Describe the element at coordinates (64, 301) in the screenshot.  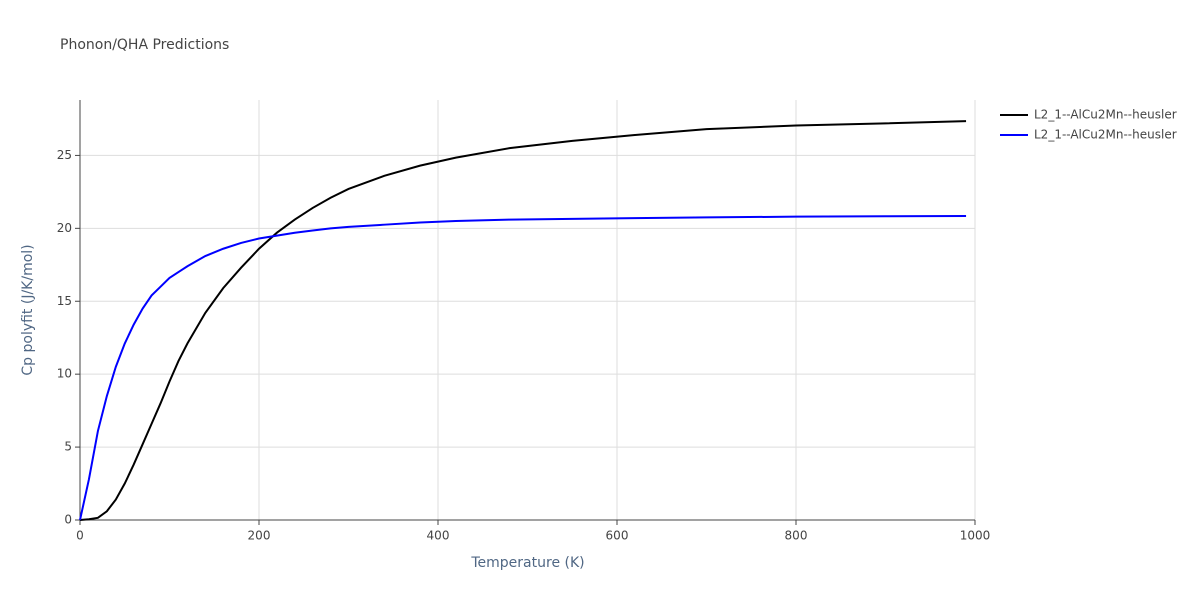
I see `y-tick-label: 15` at that location.